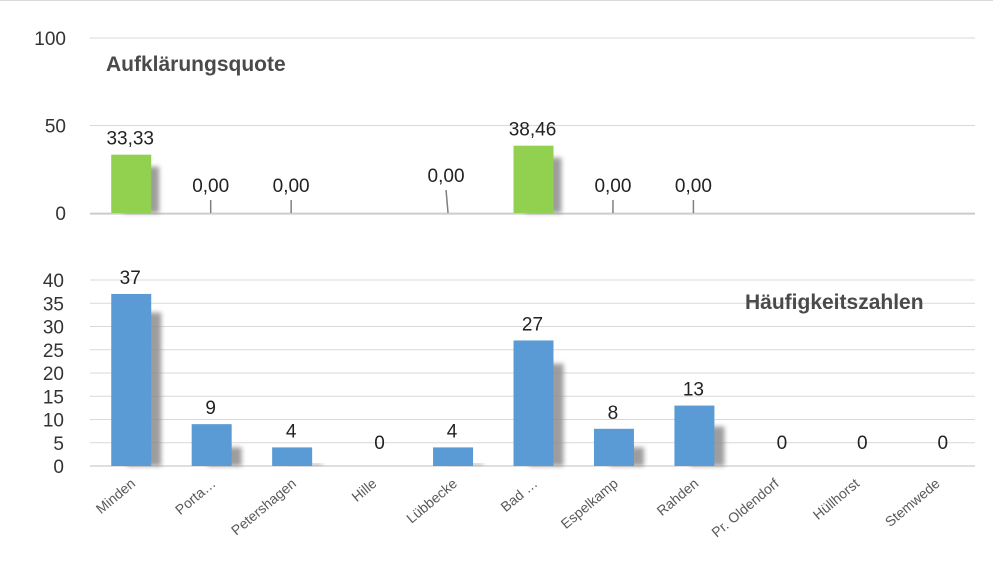 The width and height of the screenshot is (993, 576). Describe the element at coordinates (912, 502) in the screenshot. I see `category-label-11: Stemwede` at that location.